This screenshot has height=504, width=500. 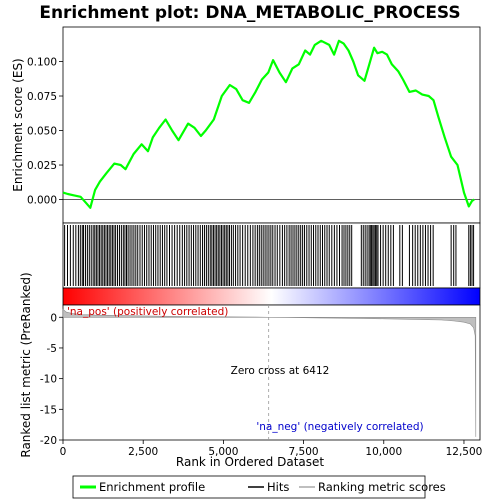 I want to click on x-tick-label: 0, so click(x=63, y=452).